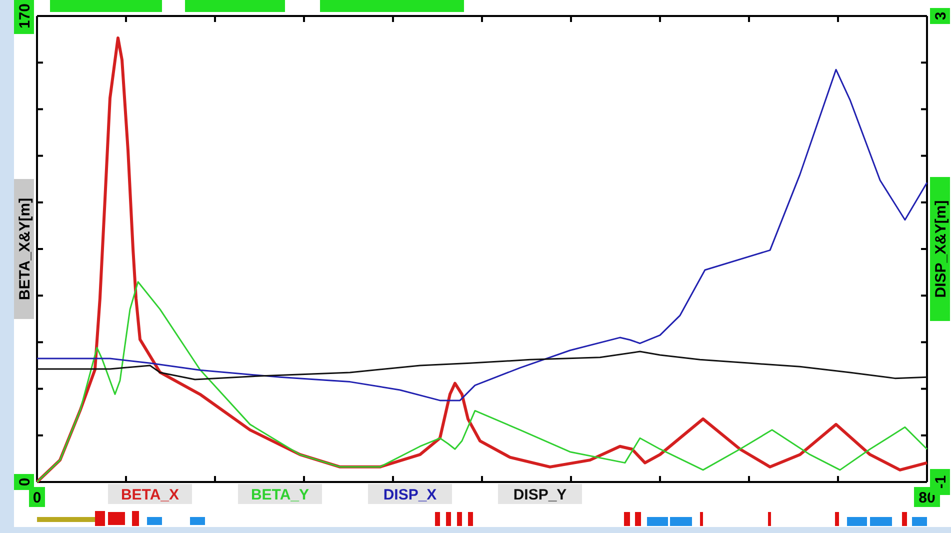  What do you see at coordinates (280, 495) in the screenshot?
I see `series-label: BETA_Y` at bounding box center [280, 495].